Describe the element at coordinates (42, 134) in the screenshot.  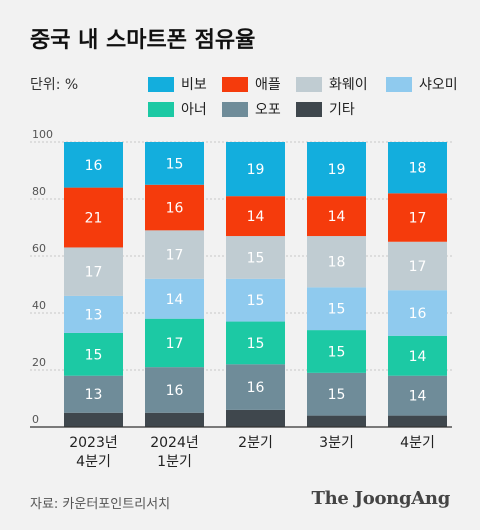
I see `y-tick-label: 100` at that location.